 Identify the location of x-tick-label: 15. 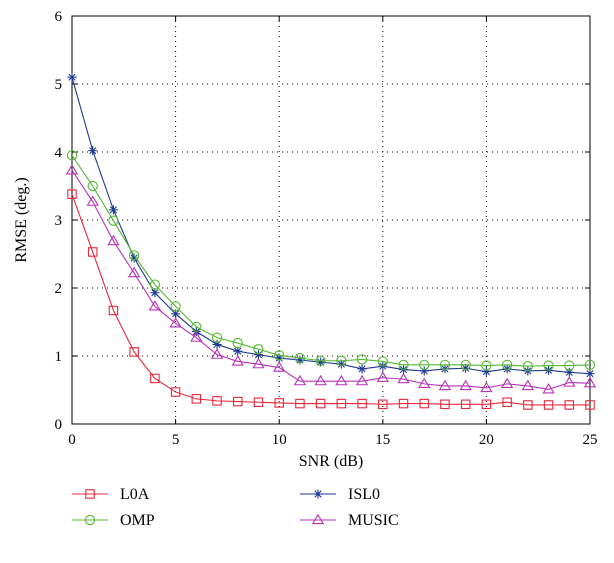
(382, 440).